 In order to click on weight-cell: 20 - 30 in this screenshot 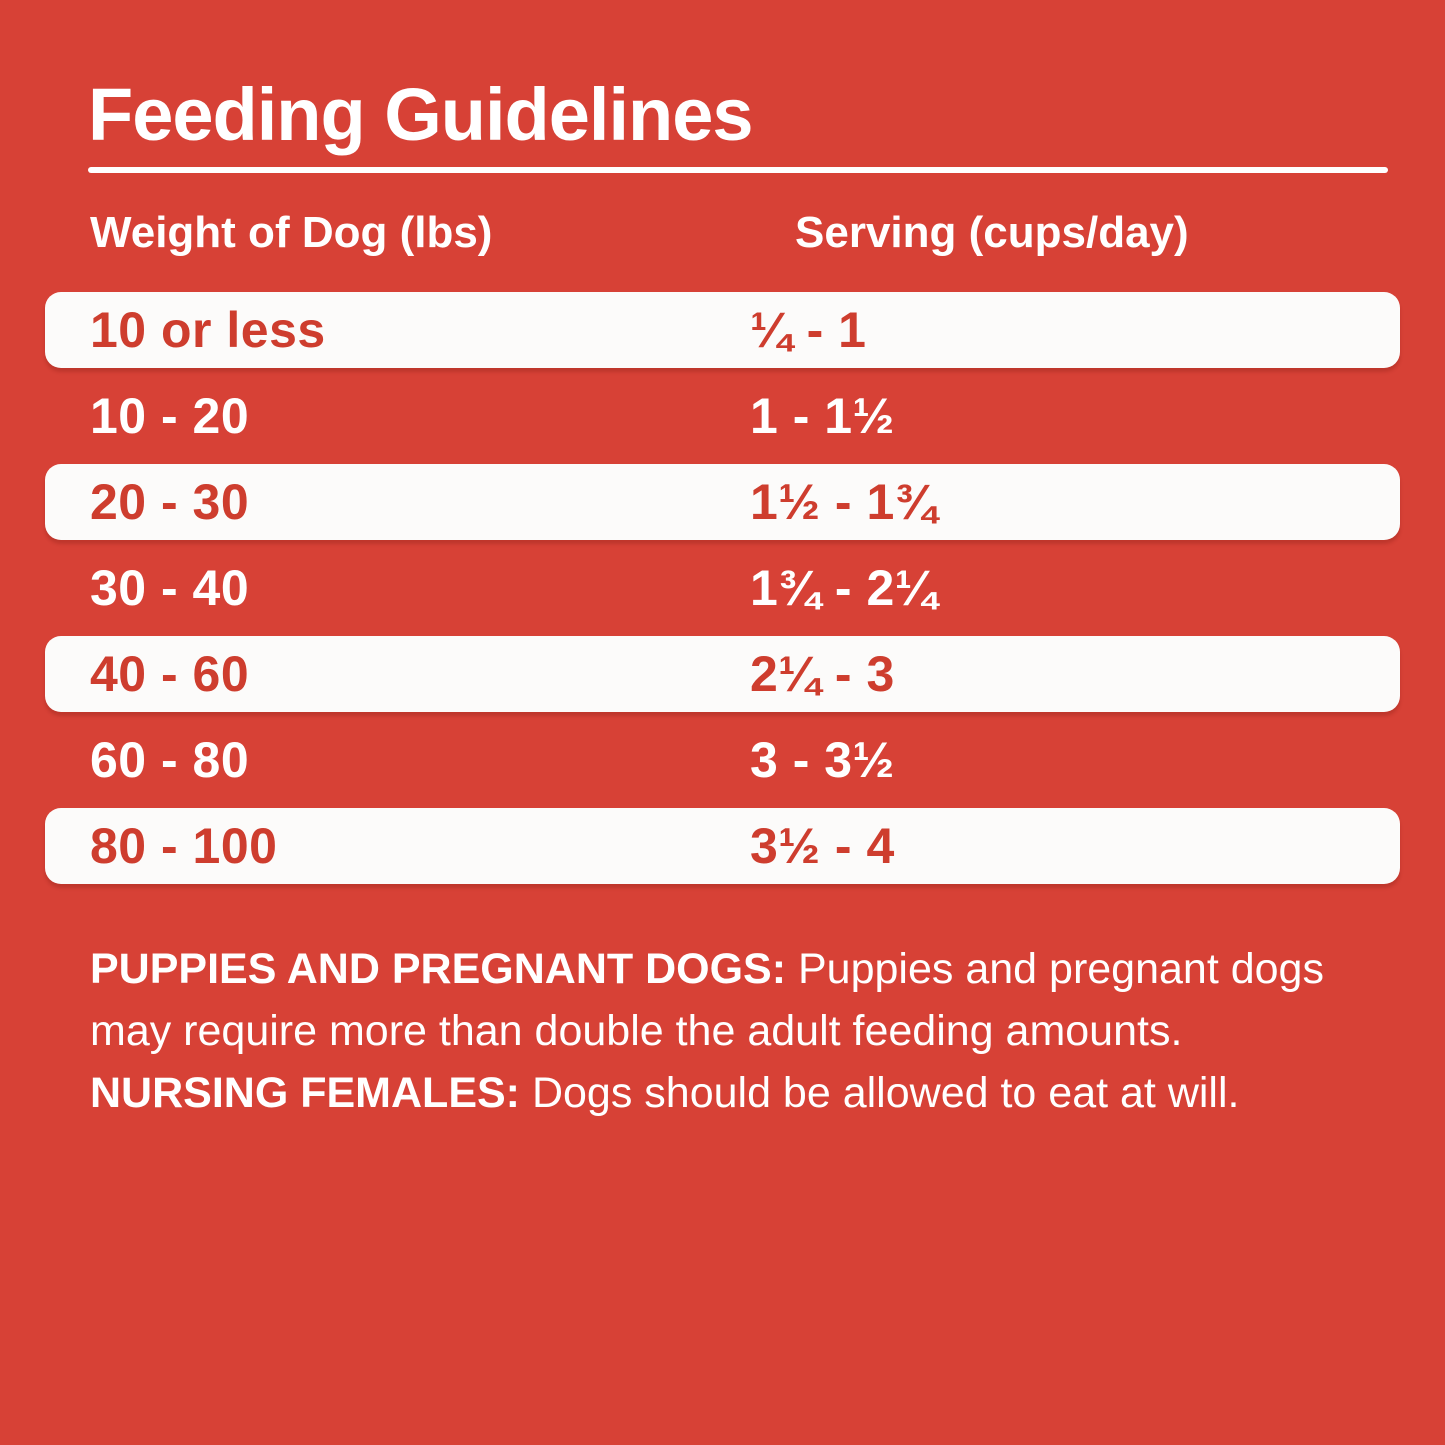, I will do `click(170, 502)`.